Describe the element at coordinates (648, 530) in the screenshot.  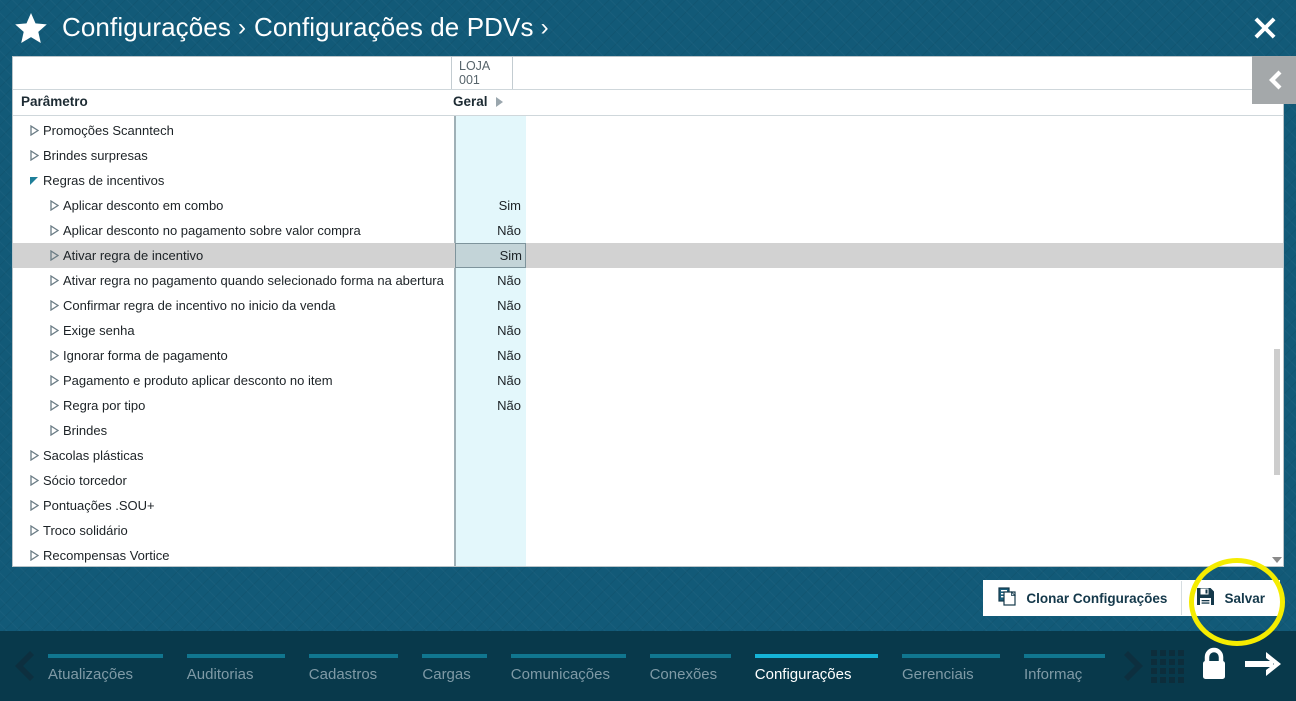
I see `table-row: Troco solidário` at that location.